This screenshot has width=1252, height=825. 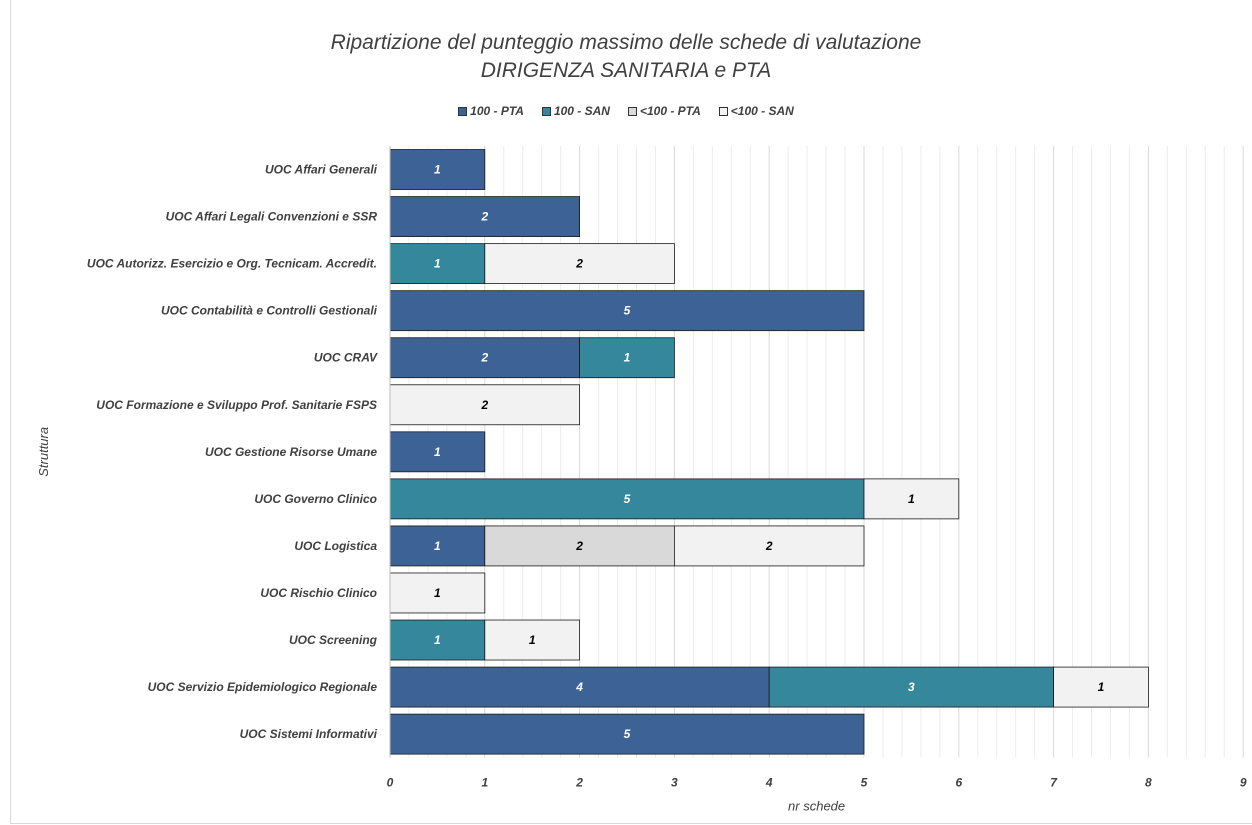 What do you see at coordinates (670, 111) in the screenshot?
I see `legend-label: <100 - PTA` at bounding box center [670, 111].